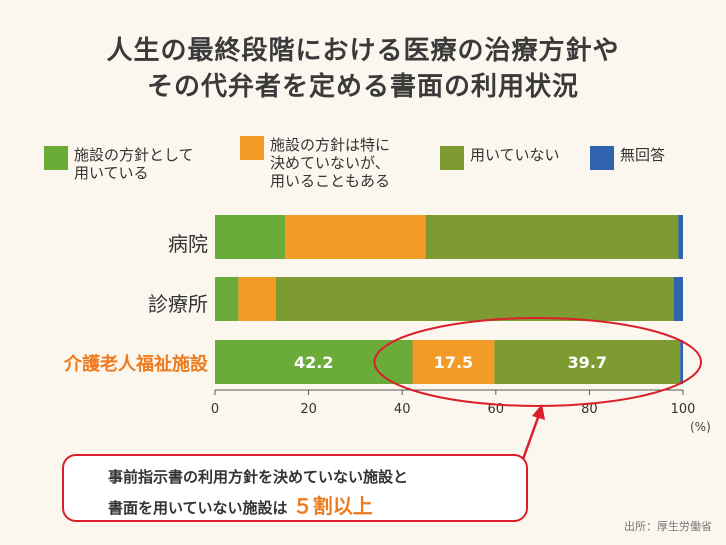  Describe the element at coordinates (188, 244) in the screenshot. I see `category-label-hospital: 病院` at that location.